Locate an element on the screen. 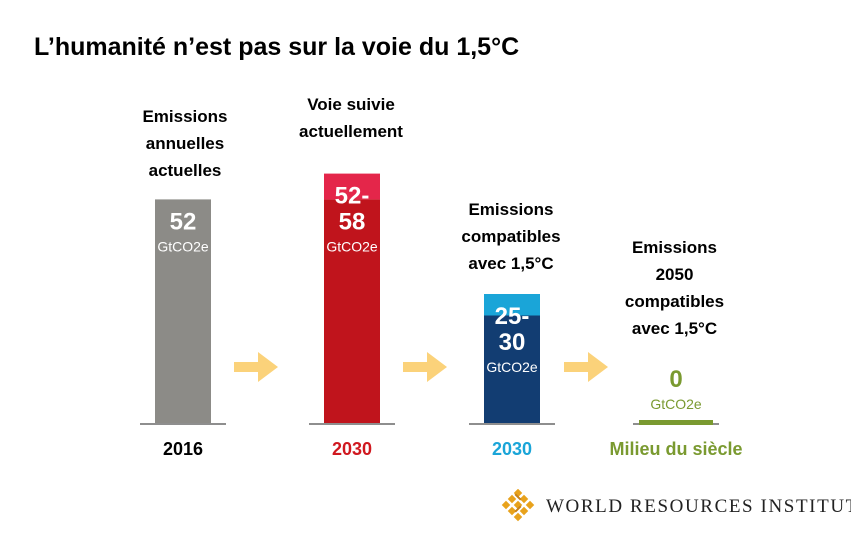  bar-value-label: 52- is located at coordinates (352, 196).